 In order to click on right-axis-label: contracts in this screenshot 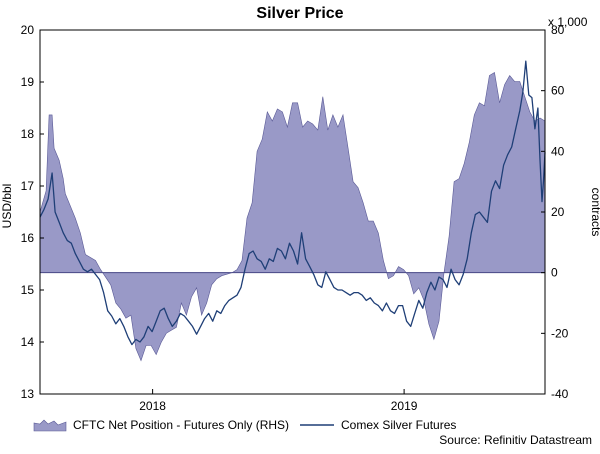, I will do `click(594, 212)`.